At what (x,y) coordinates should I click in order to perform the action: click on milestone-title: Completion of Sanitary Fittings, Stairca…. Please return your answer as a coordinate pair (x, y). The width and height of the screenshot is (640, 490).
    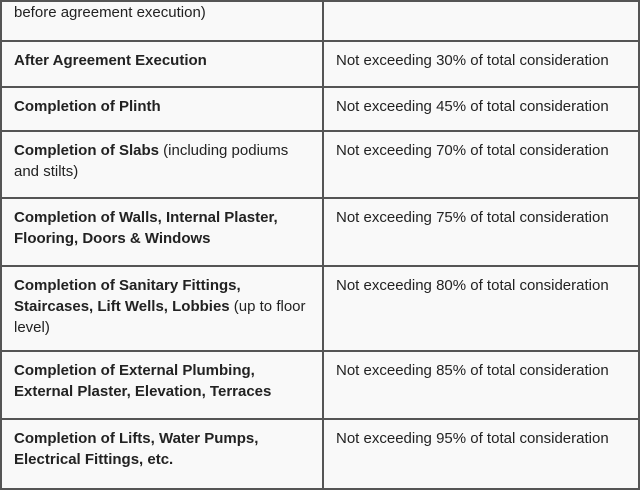
    Looking at the image, I should click on (127, 296).